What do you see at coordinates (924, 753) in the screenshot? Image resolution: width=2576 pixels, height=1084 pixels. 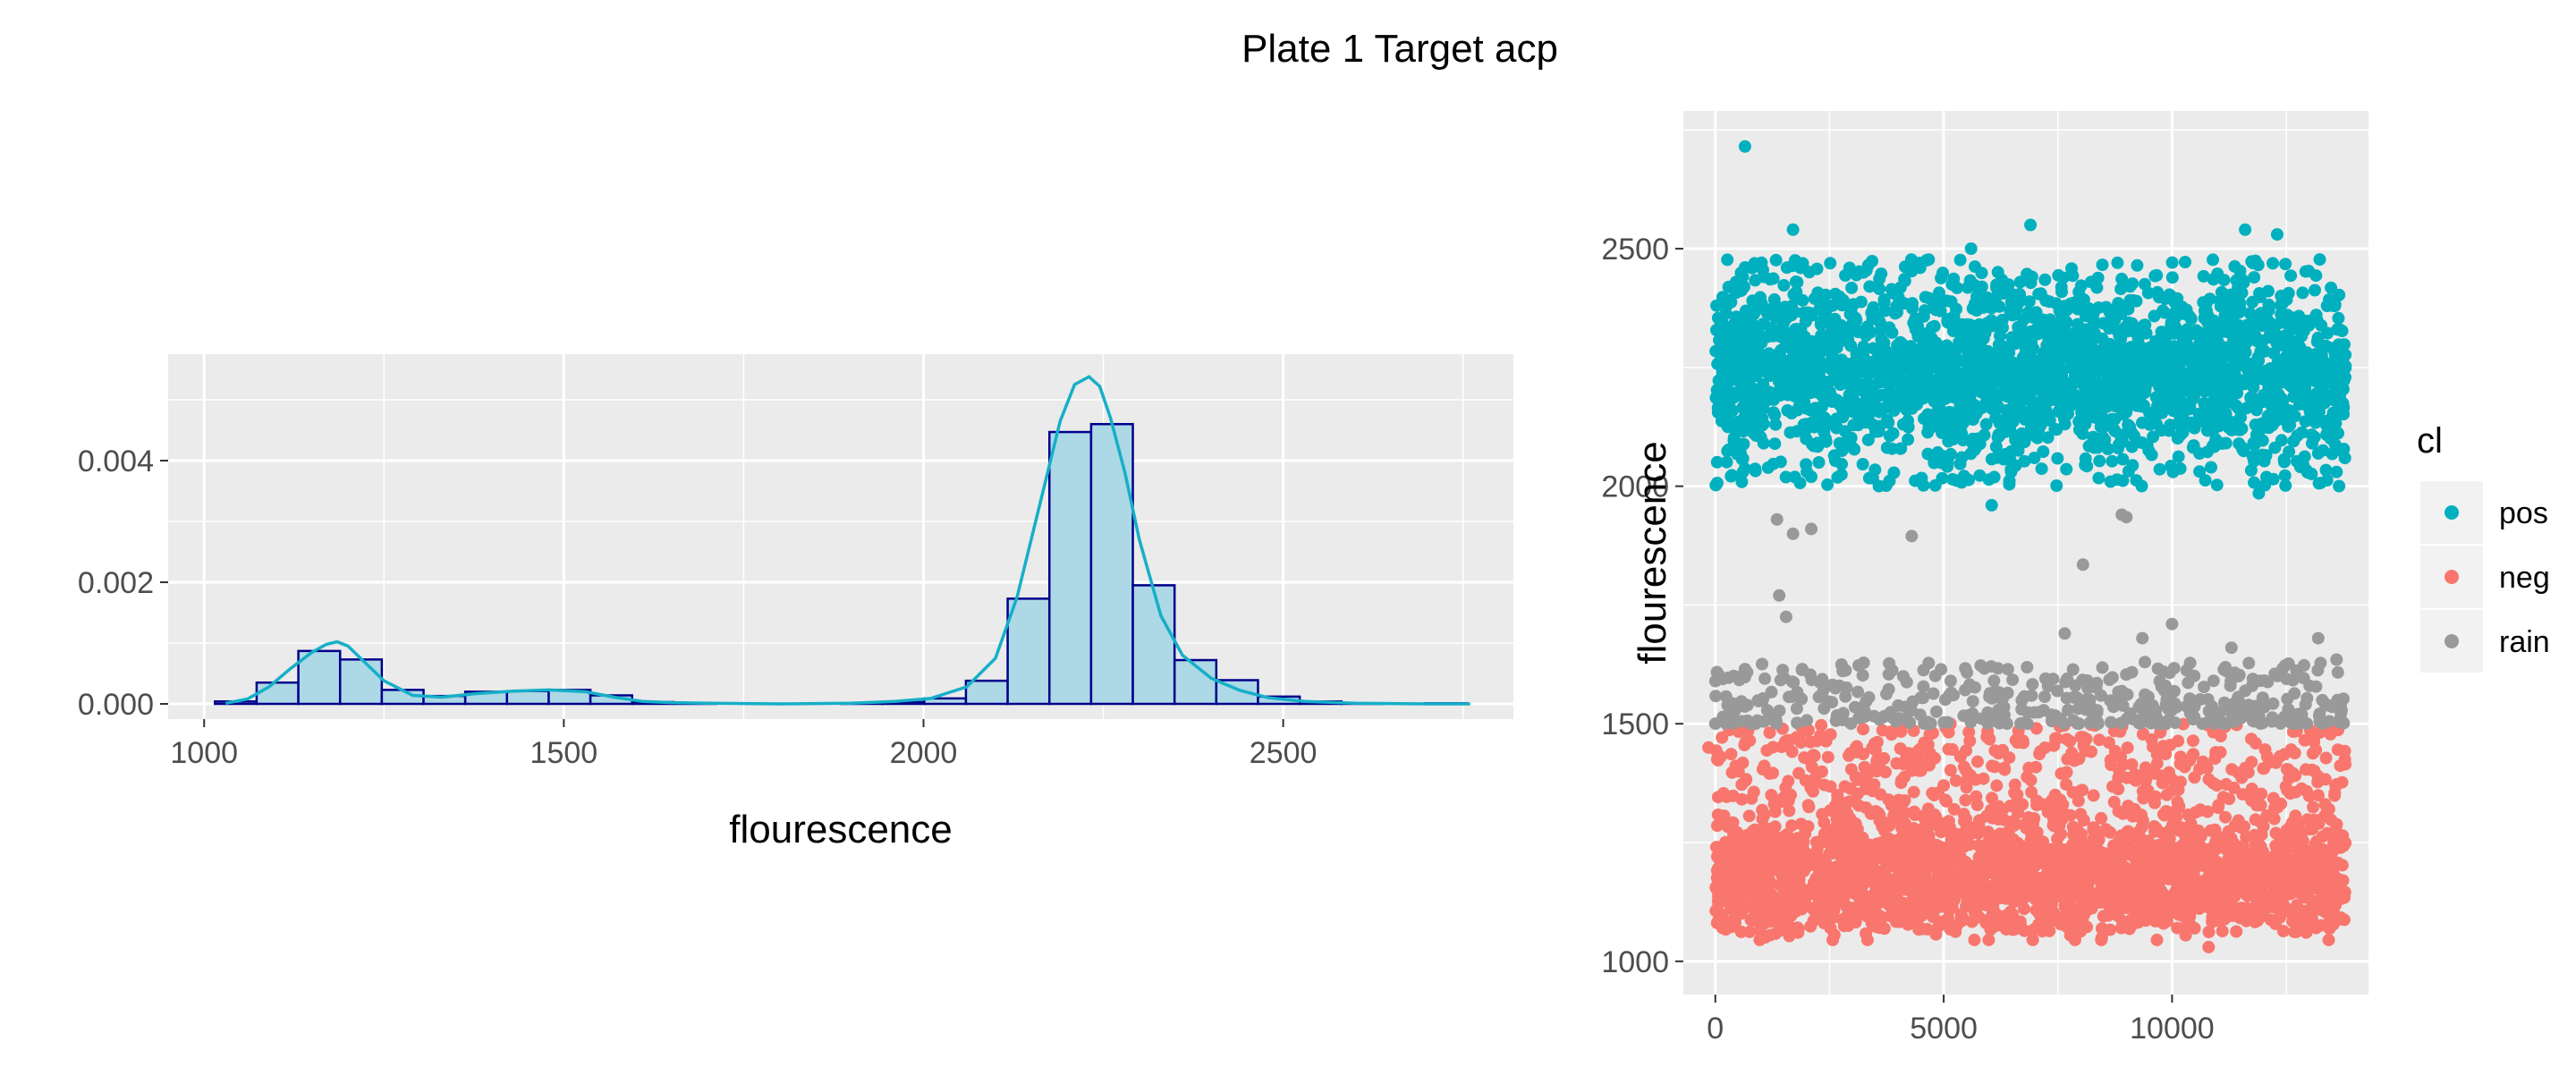 I see `x-tick-label: 2000` at bounding box center [924, 753].